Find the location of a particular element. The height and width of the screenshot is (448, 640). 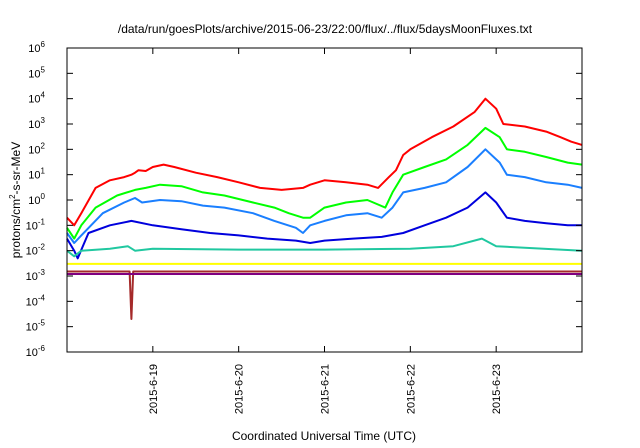

y-tick-exponent: -6 is located at coordinates (42, 348).